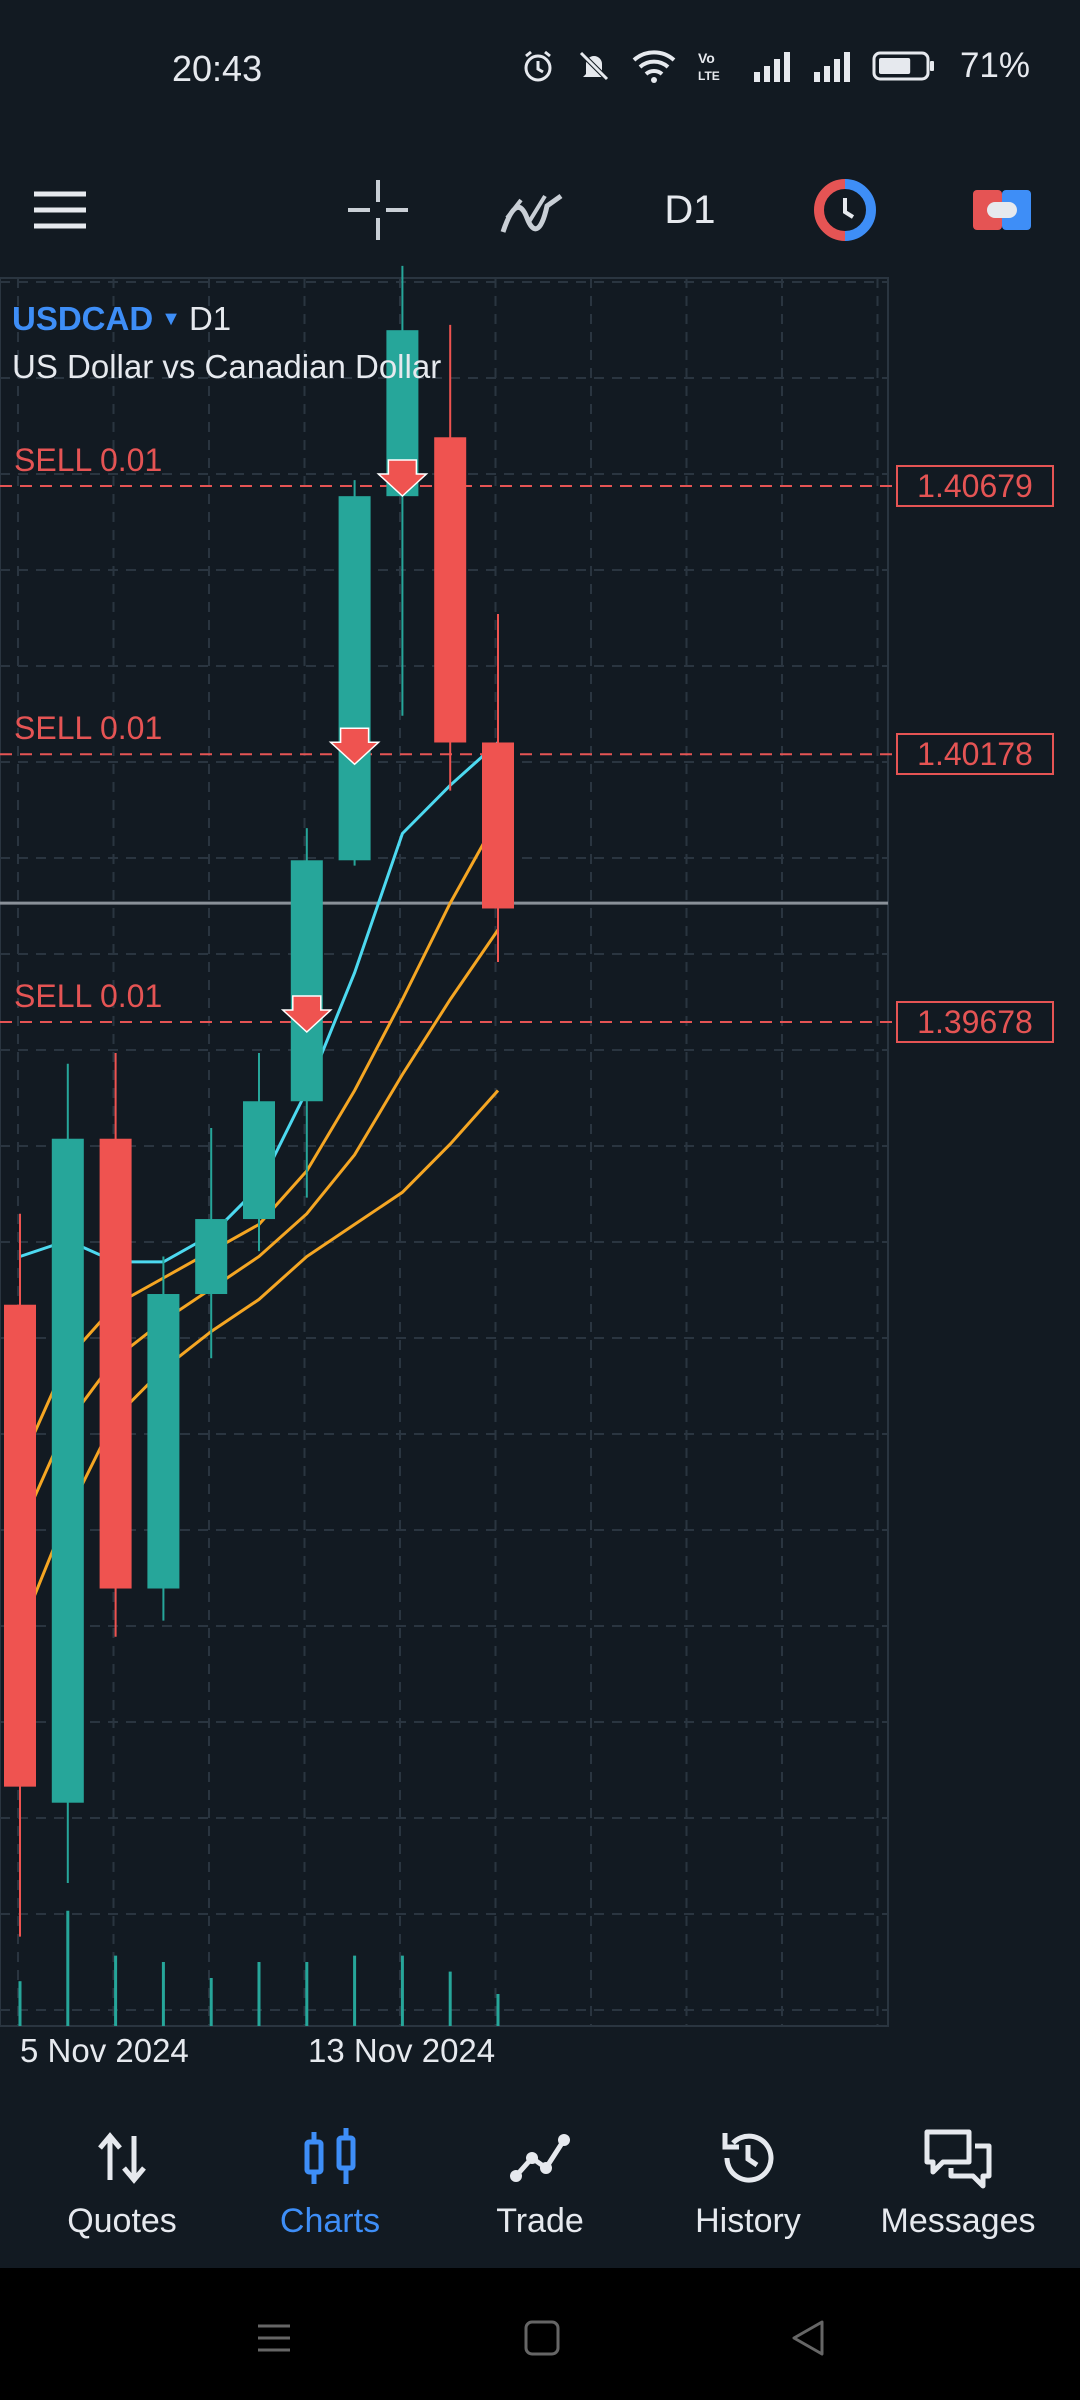 The height and width of the screenshot is (2400, 1080). I want to click on recent-apps-icon, so click(274, 2338).